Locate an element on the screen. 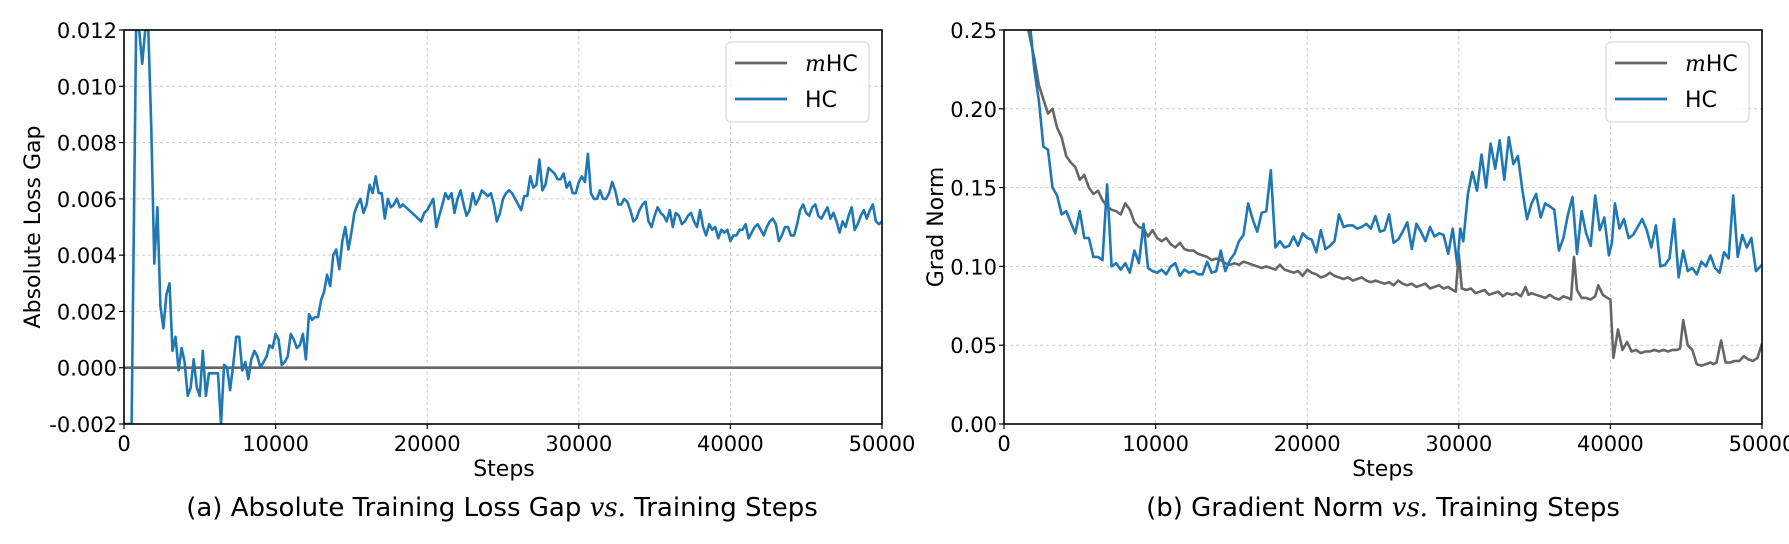 Image resolution: width=1789 pixels, height=544 pixels. chart-b-y-ticks: 0.00 0.05 0.10 0.15 0.20 0.25 is located at coordinates (977, 228).